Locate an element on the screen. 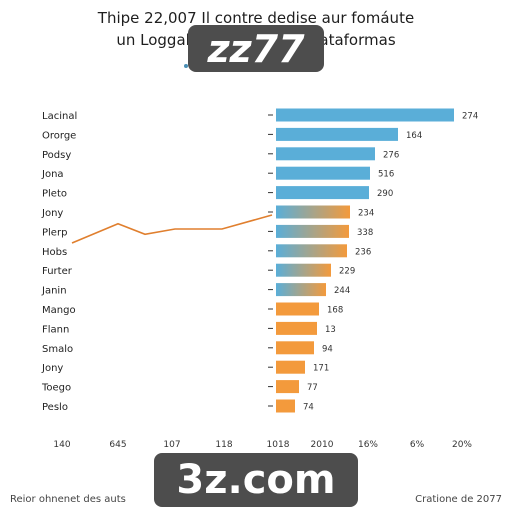 The image size is (512, 512). bar-value-label: 171 is located at coordinates (321, 369).